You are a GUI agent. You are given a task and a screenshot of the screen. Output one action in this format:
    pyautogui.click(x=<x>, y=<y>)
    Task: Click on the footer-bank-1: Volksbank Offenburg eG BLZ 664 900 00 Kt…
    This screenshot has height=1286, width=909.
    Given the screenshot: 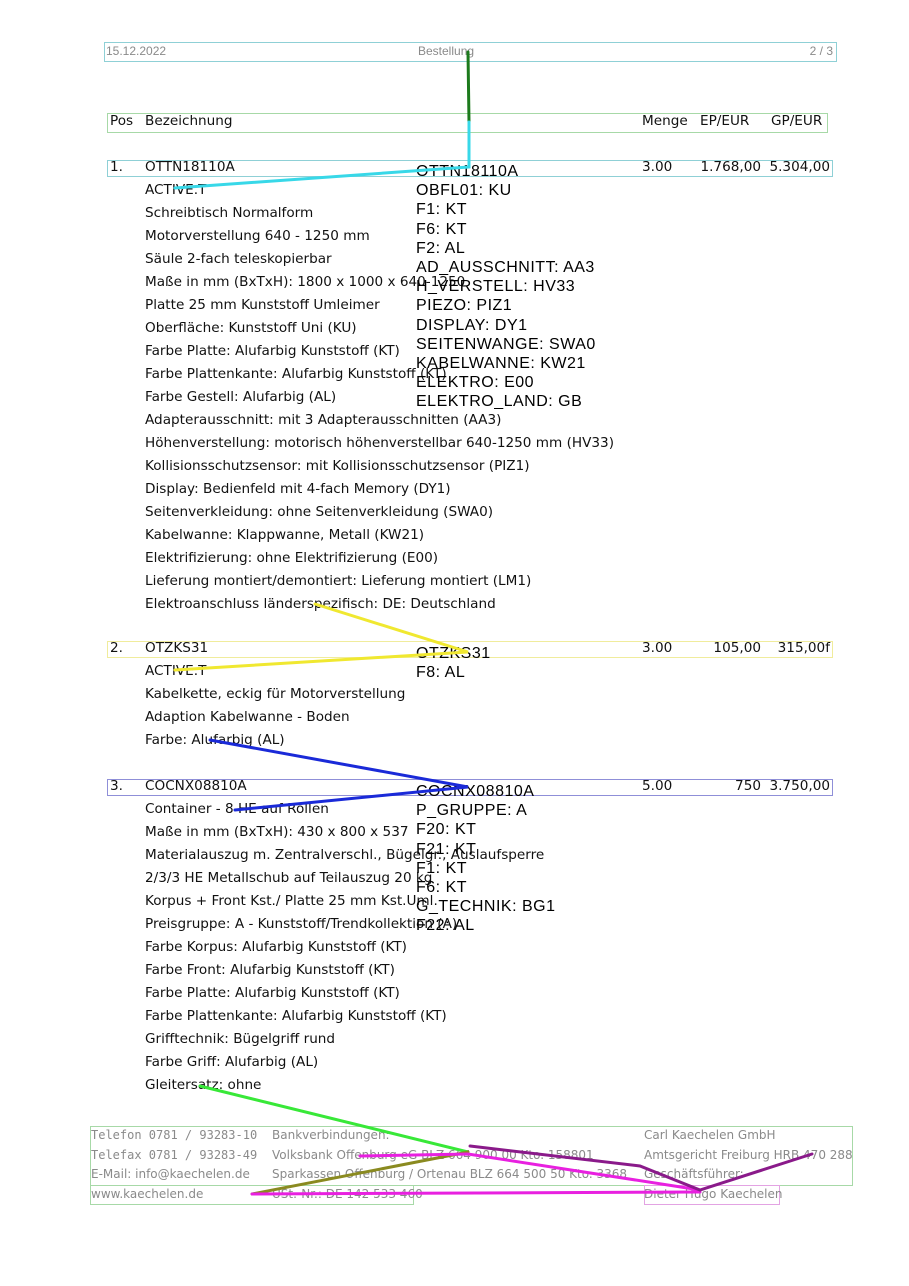 What is the action you would take?
    pyautogui.click(x=433, y=1154)
    